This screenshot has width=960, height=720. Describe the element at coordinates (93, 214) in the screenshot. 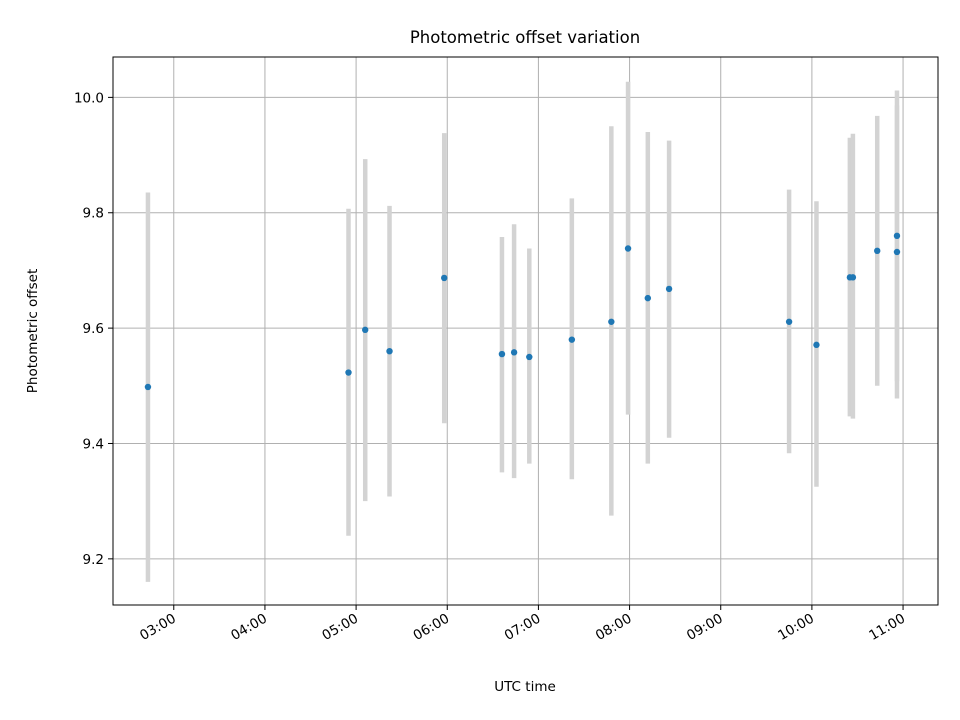

I see `y-tick-label: 9.8` at that location.